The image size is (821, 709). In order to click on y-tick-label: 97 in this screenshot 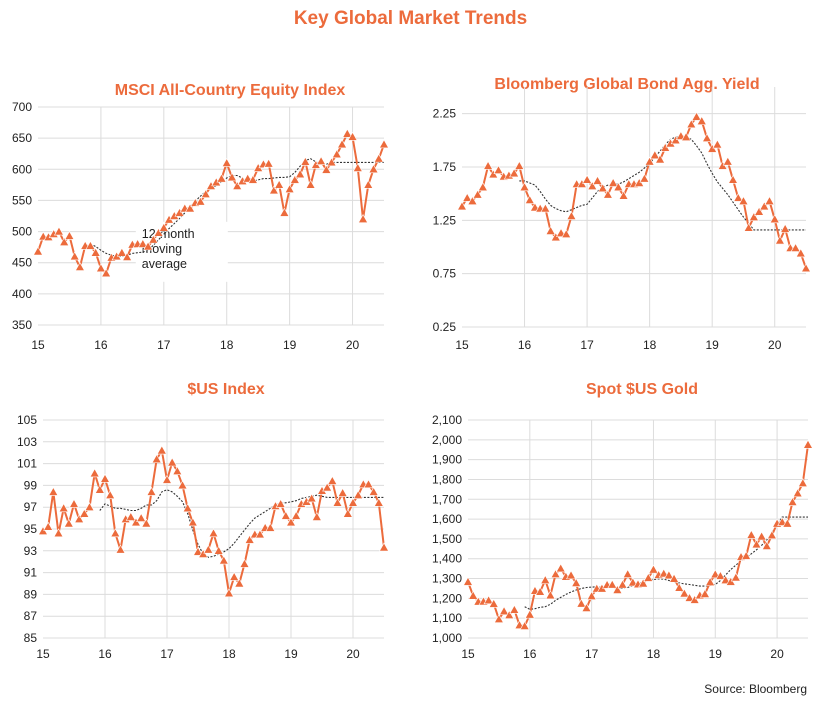, I will do `click(31, 507)`.